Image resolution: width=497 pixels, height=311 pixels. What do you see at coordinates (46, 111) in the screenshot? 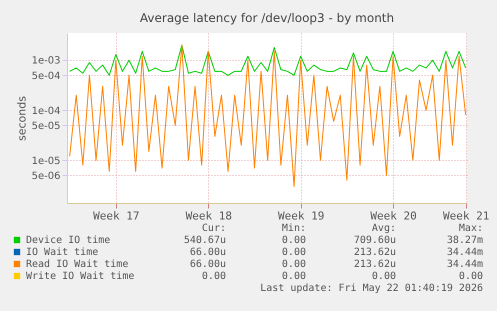
I see `y-tick-label: 1e-04` at bounding box center [46, 111].